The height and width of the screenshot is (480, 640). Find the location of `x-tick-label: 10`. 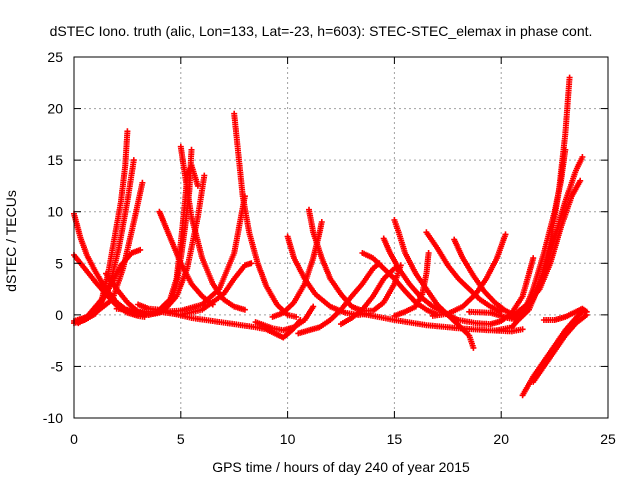

x-tick-label: 10 is located at coordinates (288, 439).